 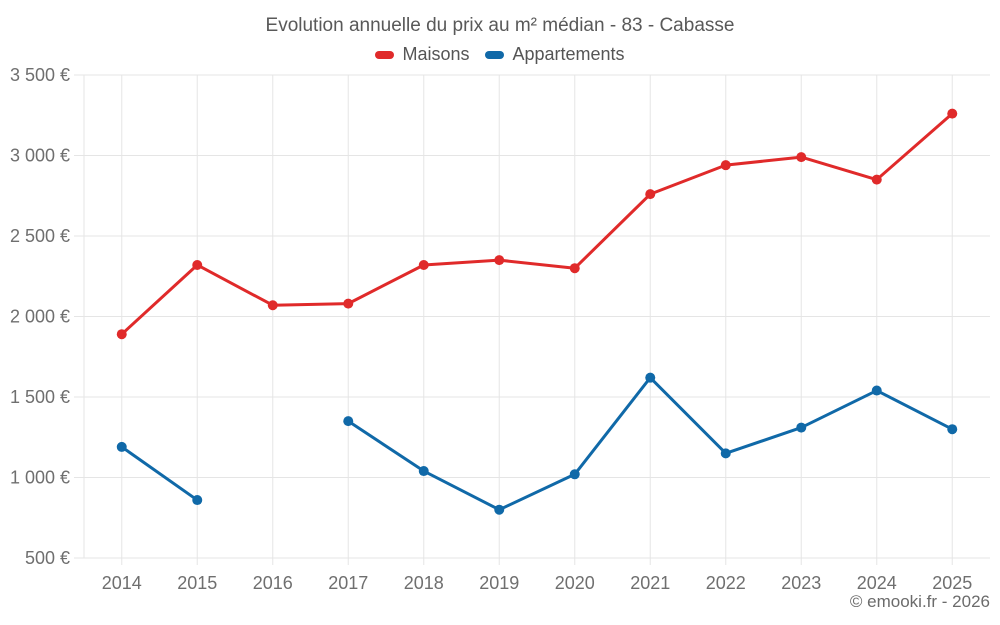 I want to click on point-maisons-2024, so click(x=876, y=179).